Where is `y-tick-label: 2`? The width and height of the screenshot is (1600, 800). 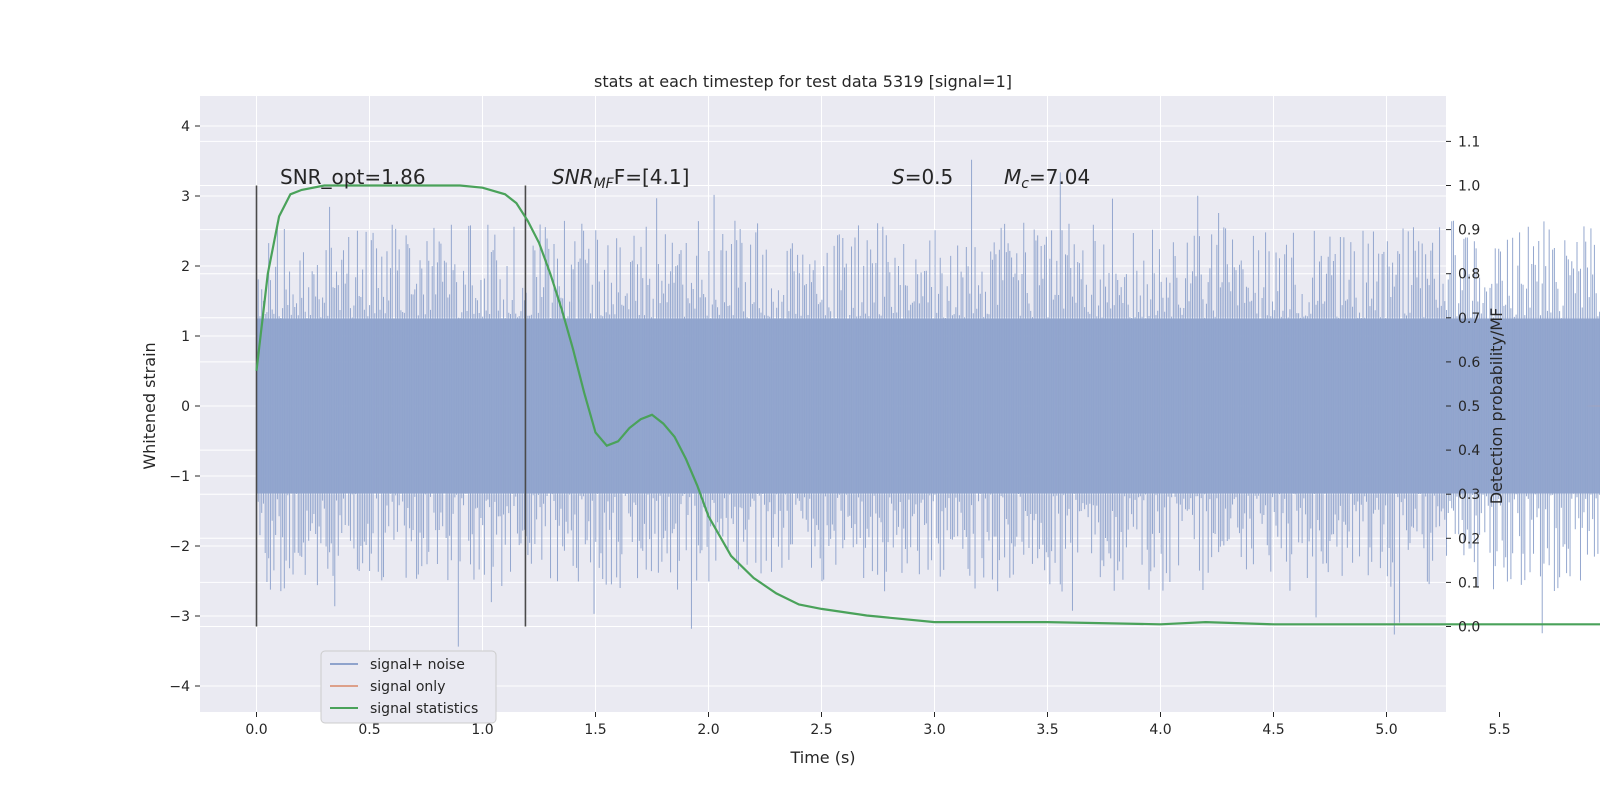
y-tick-label: 2 is located at coordinates (185, 267).